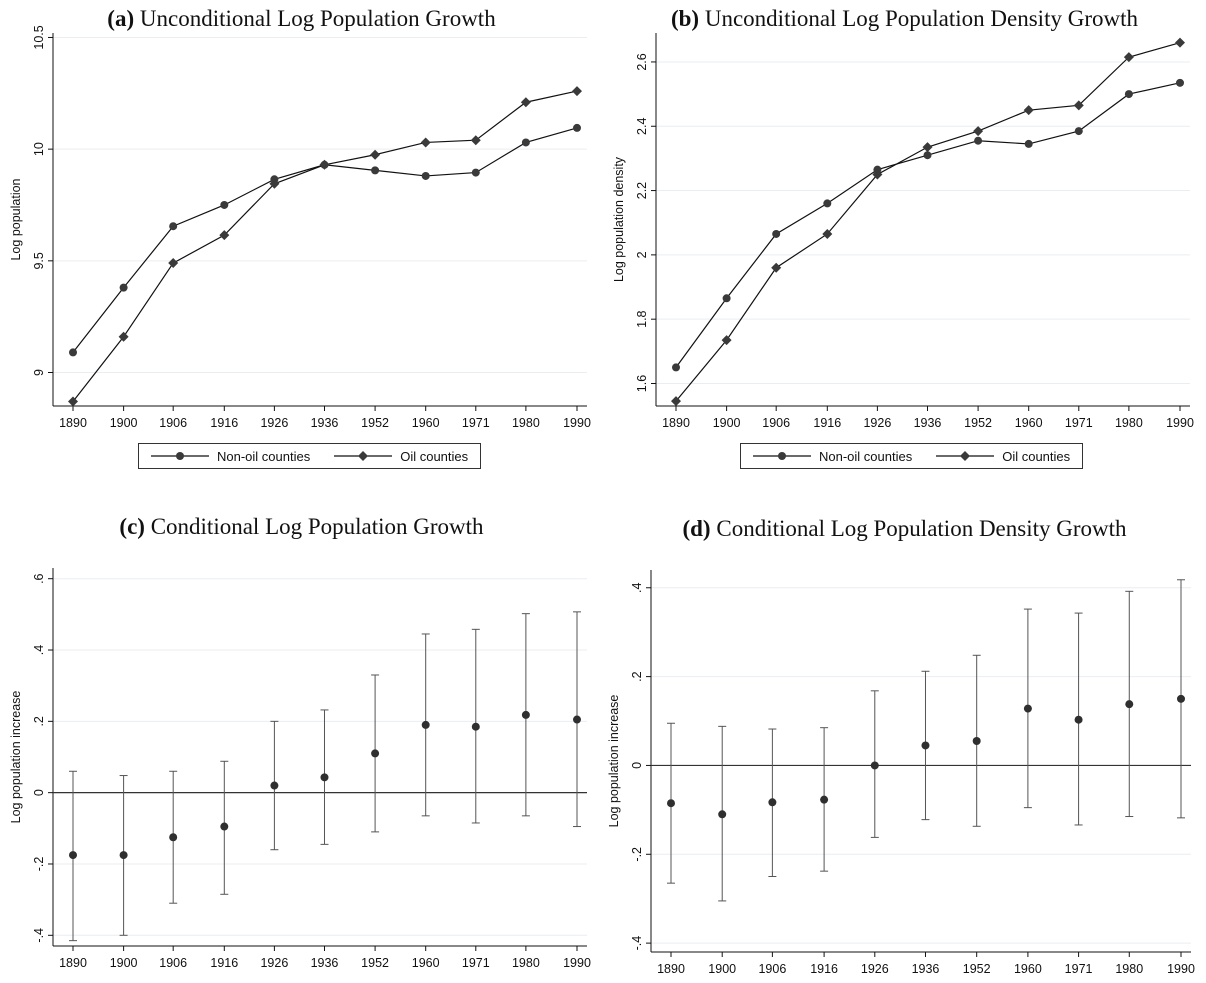 The image size is (1206, 983). Describe the element at coordinates (1003, 456) in the screenshot. I see `legend-item-oil: Oil counties` at that location.